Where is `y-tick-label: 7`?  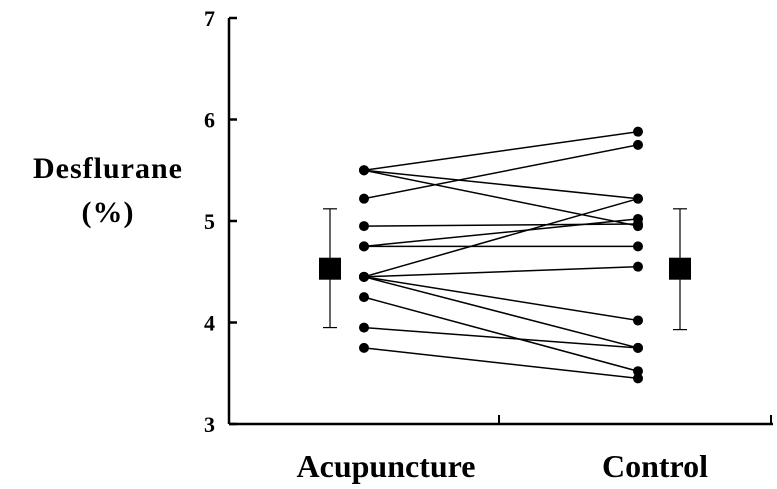
y-tick-label: 7 is located at coordinates (209, 18).